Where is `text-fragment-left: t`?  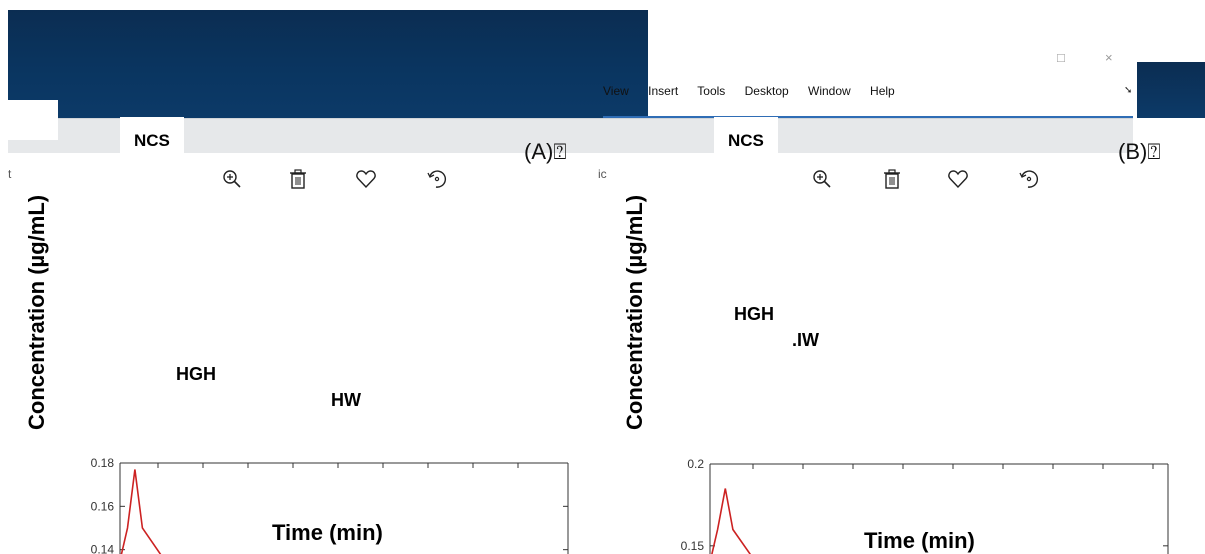
text-fragment-left: t is located at coordinates (10, 174).